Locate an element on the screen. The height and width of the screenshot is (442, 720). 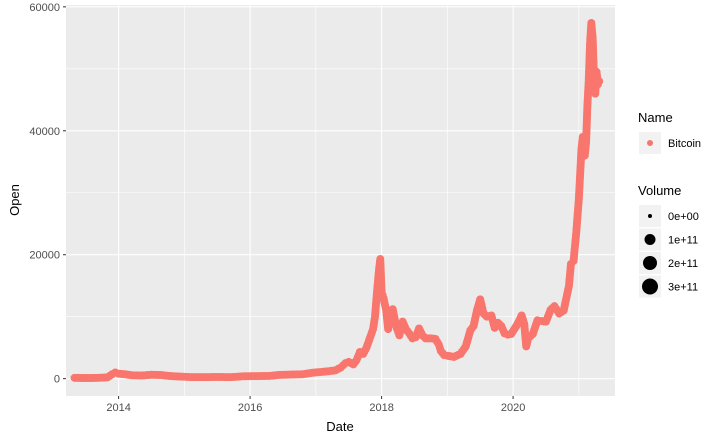
legend-volume-label: 0e+00 is located at coordinates (683, 217).